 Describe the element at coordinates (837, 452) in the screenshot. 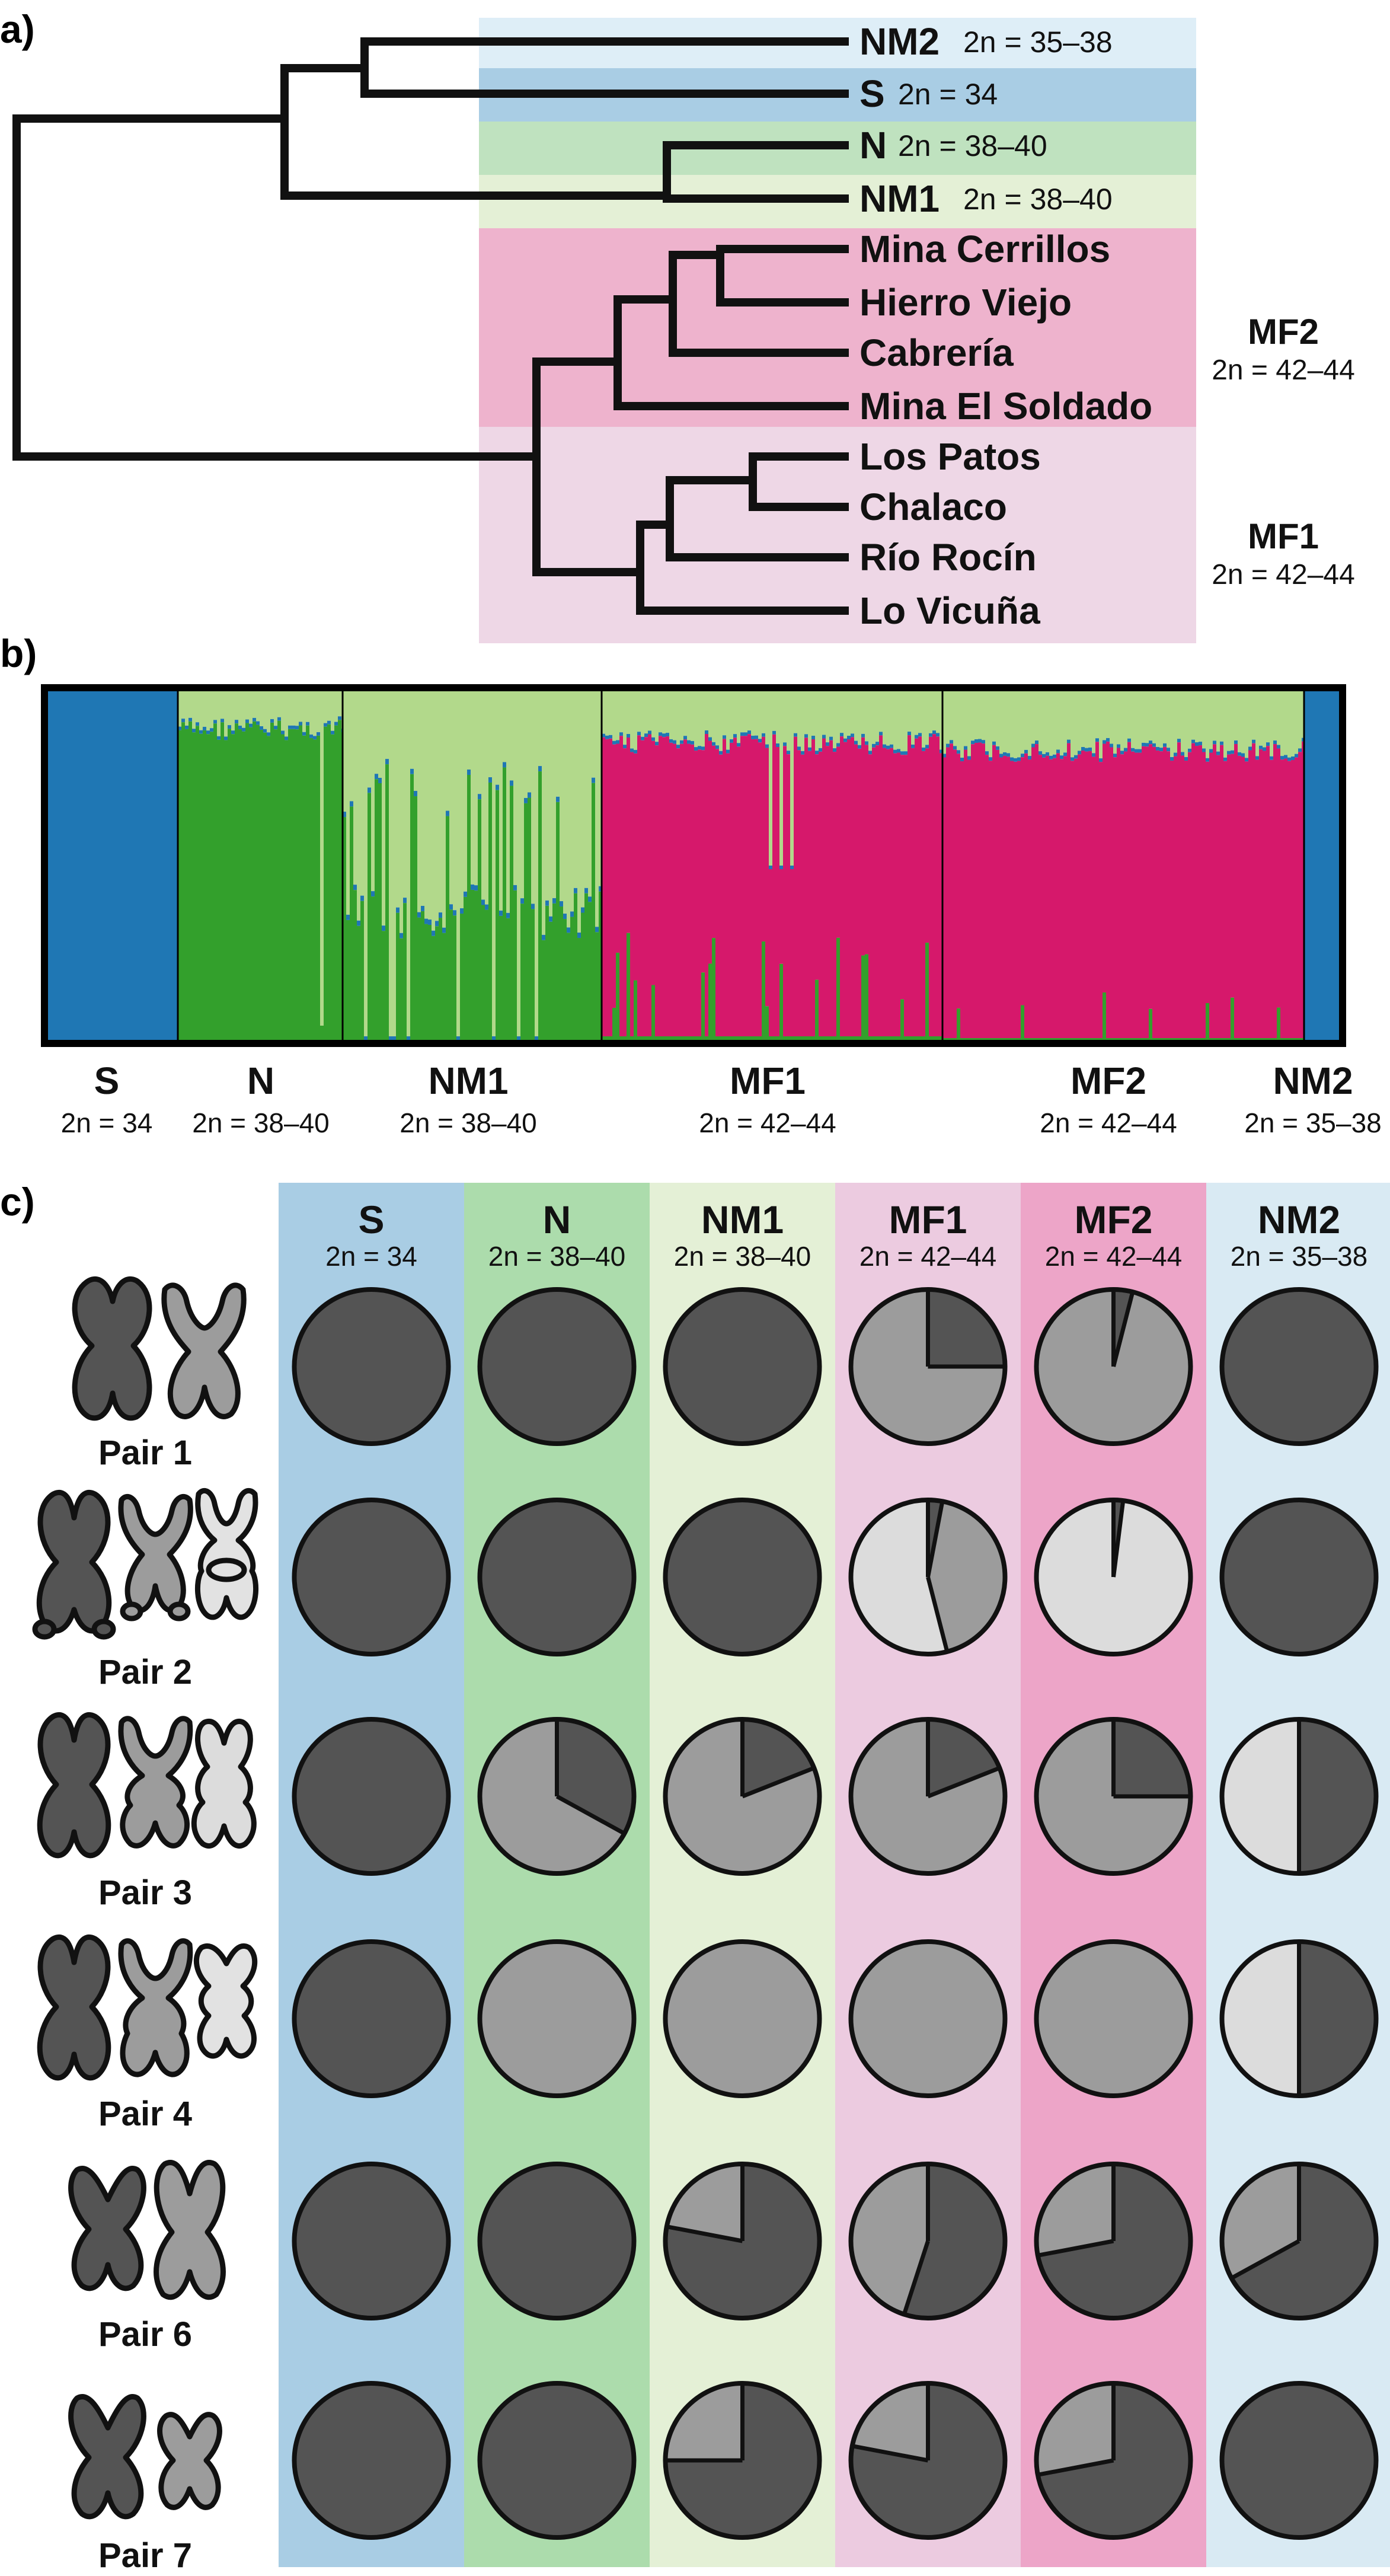

I see `tree-band` at that location.